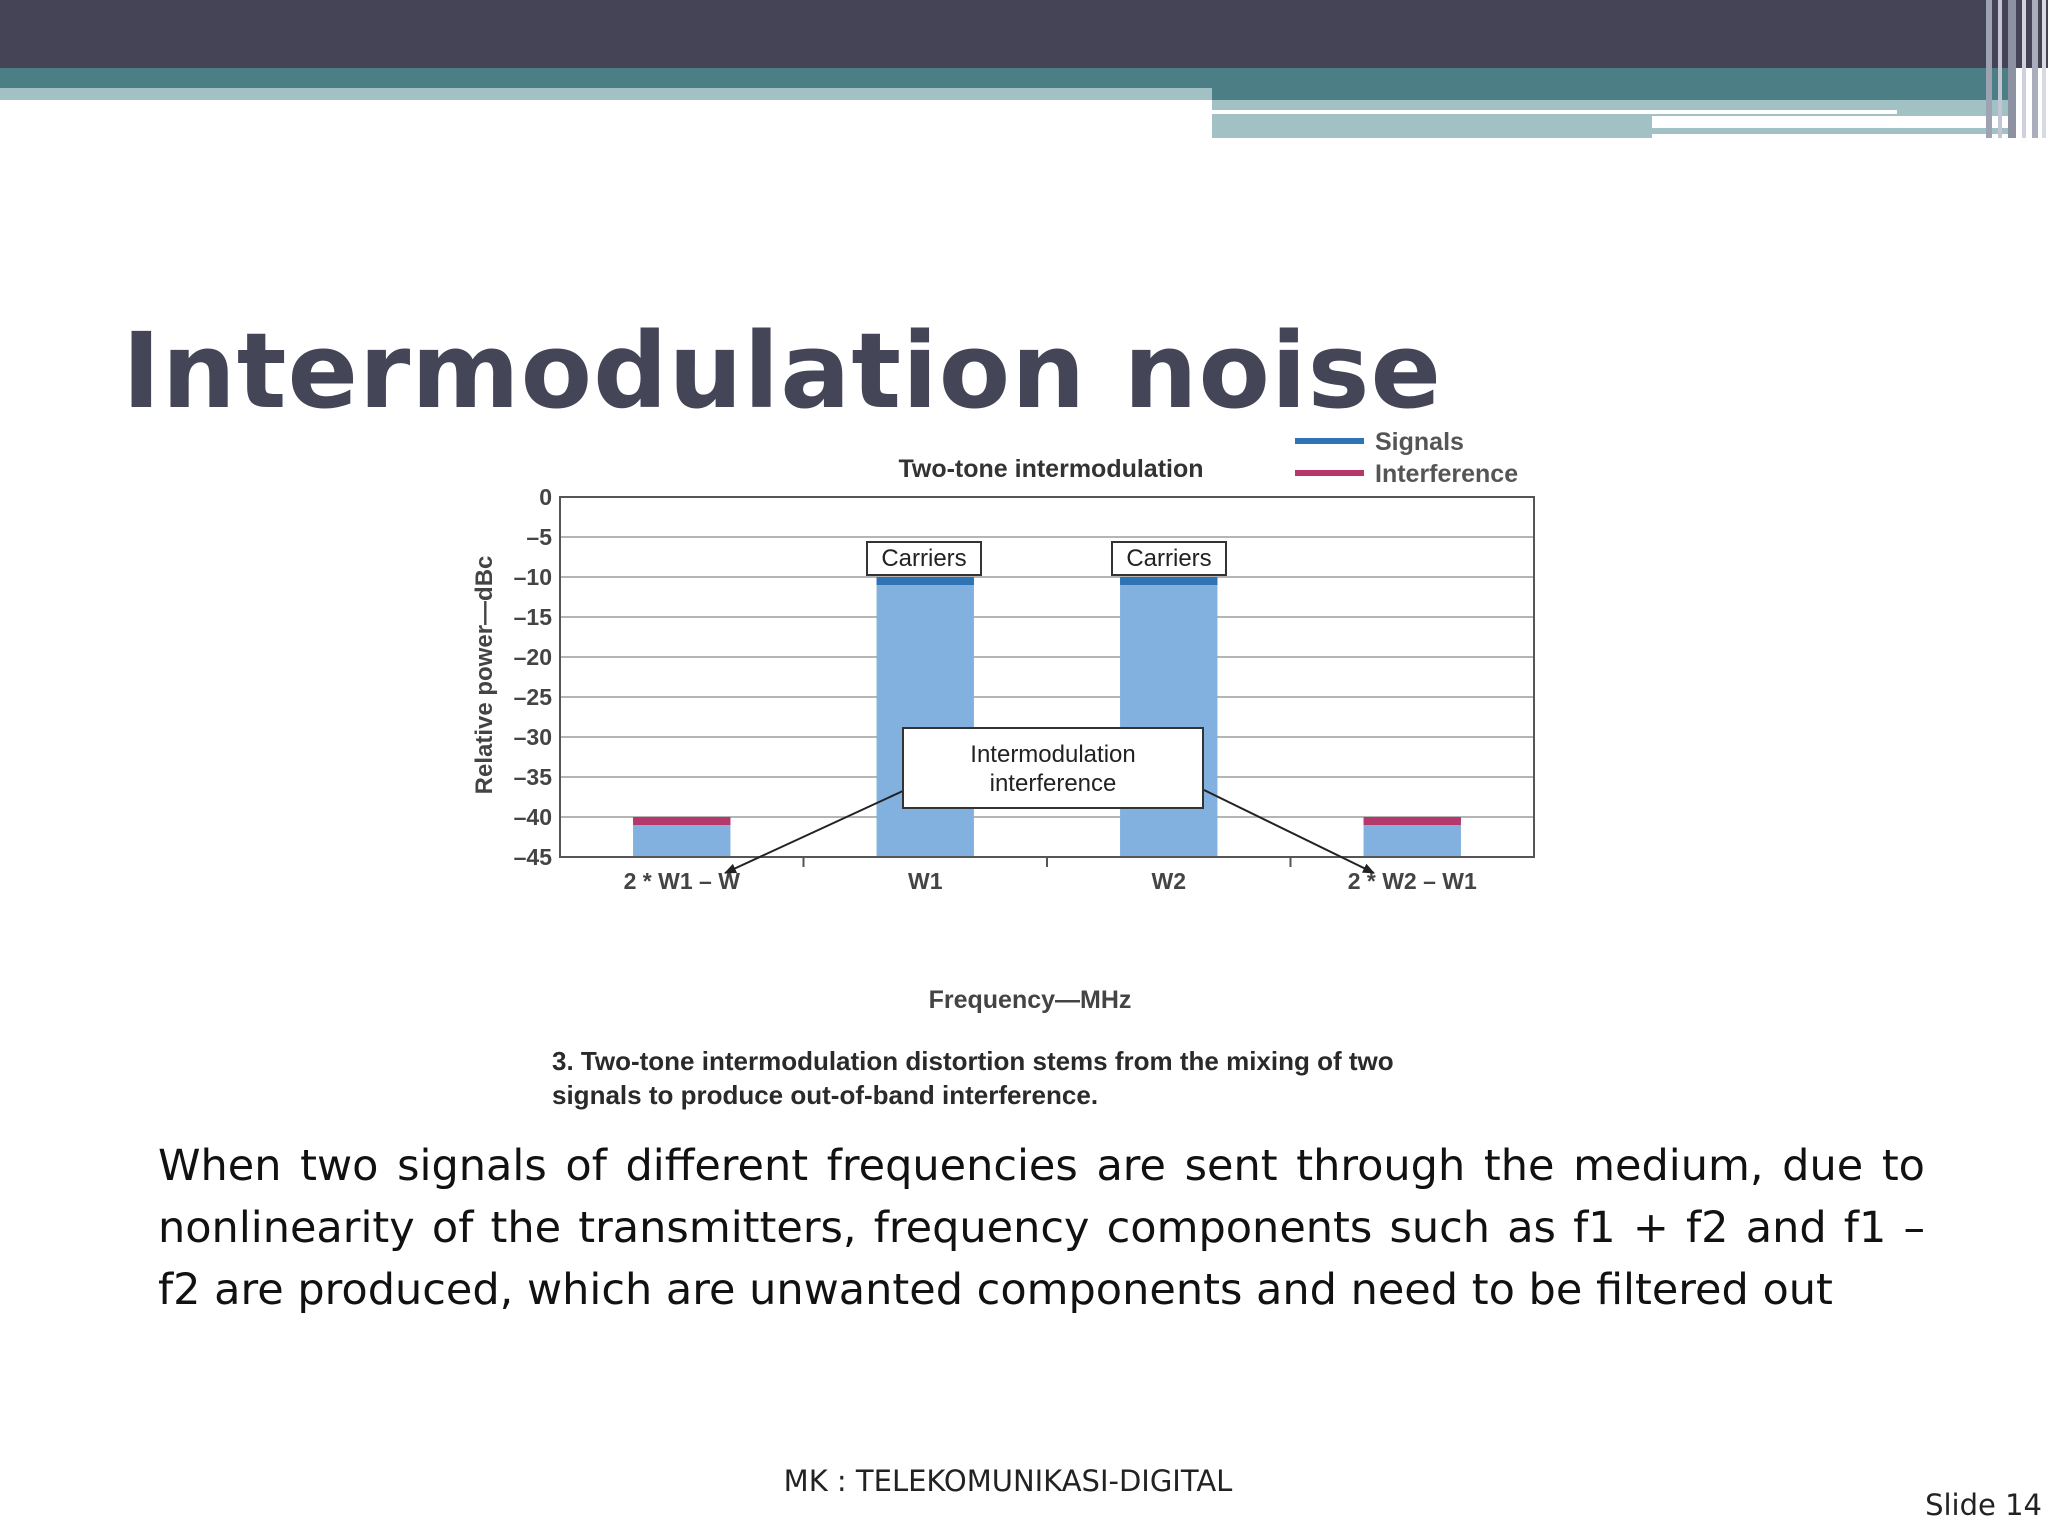 The width and height of the screenshot is (2048, 1536). What do you see at coordinates (533, 777) in the screenshot?
I see `y-tick-label: –35` at bounding box center [533, 777].